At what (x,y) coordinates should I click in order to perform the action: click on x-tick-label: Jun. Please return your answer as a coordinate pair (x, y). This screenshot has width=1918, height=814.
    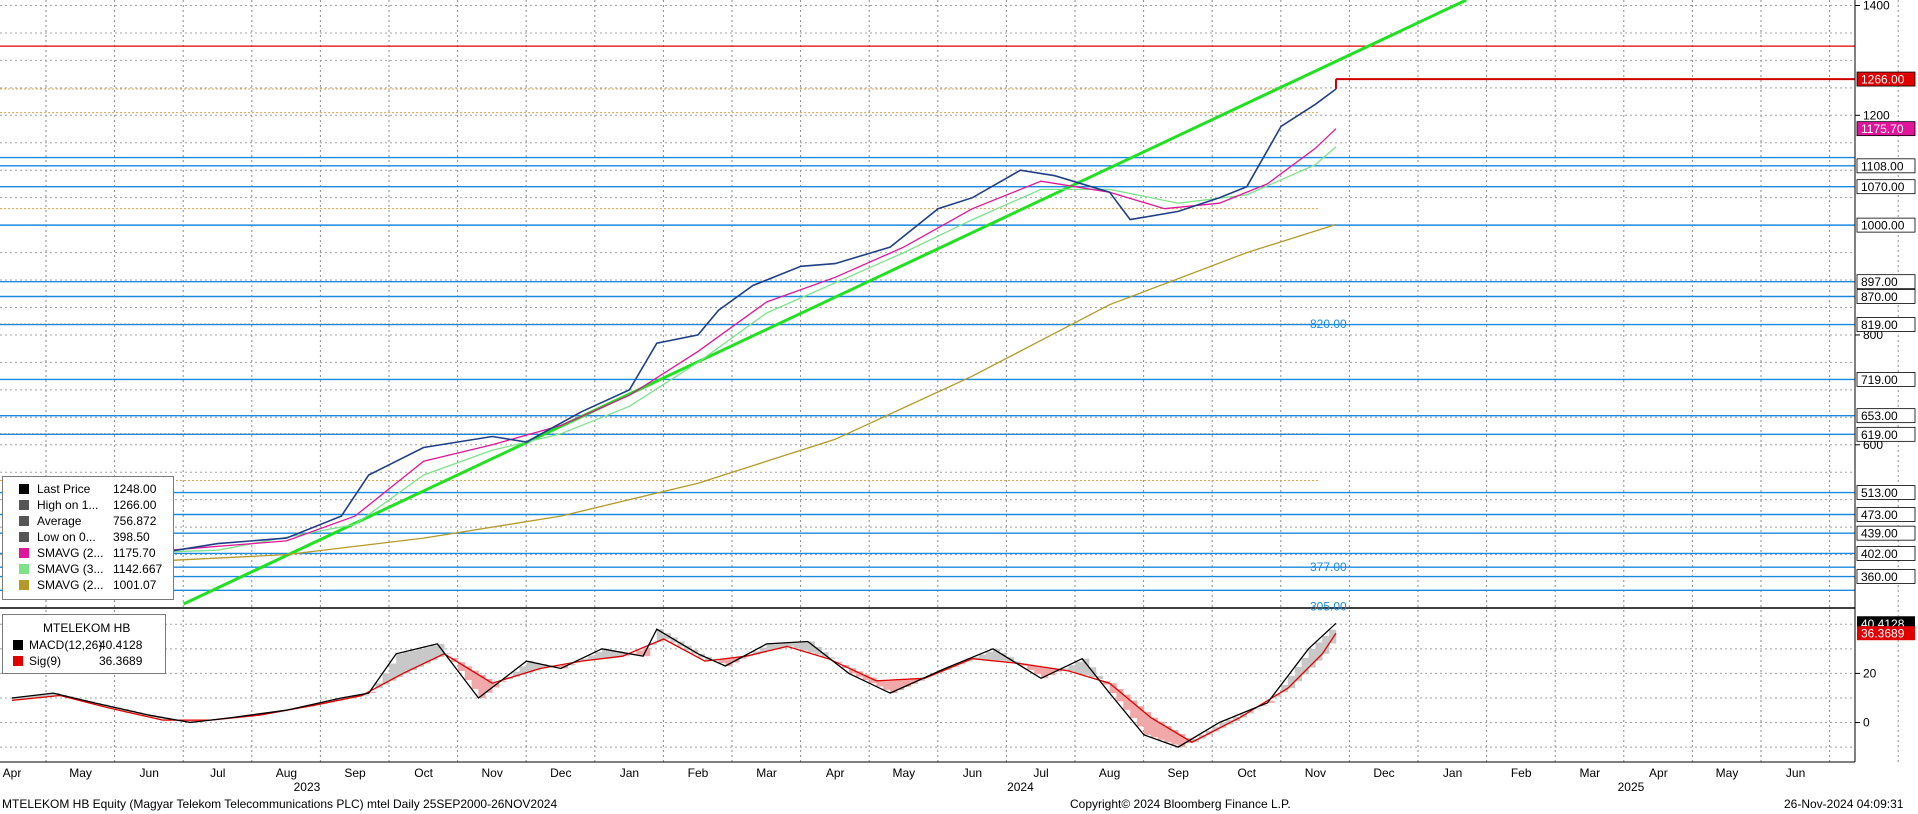
    Looking at the image, I should click on (149, 773).